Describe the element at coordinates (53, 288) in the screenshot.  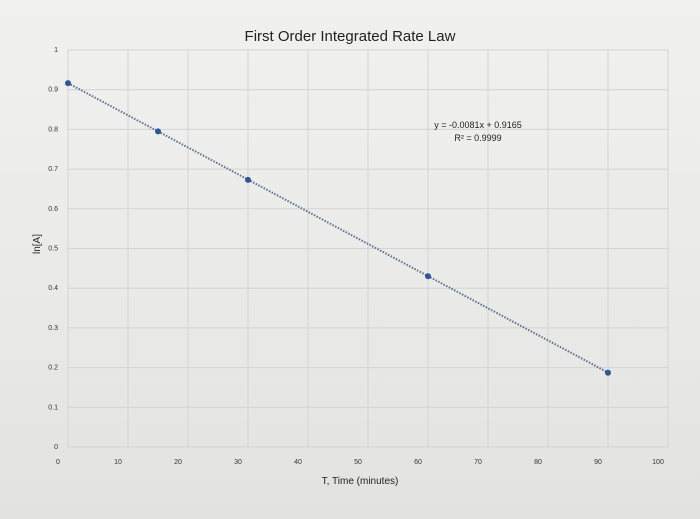
I see `y-tick-label: 0.4` at that location.